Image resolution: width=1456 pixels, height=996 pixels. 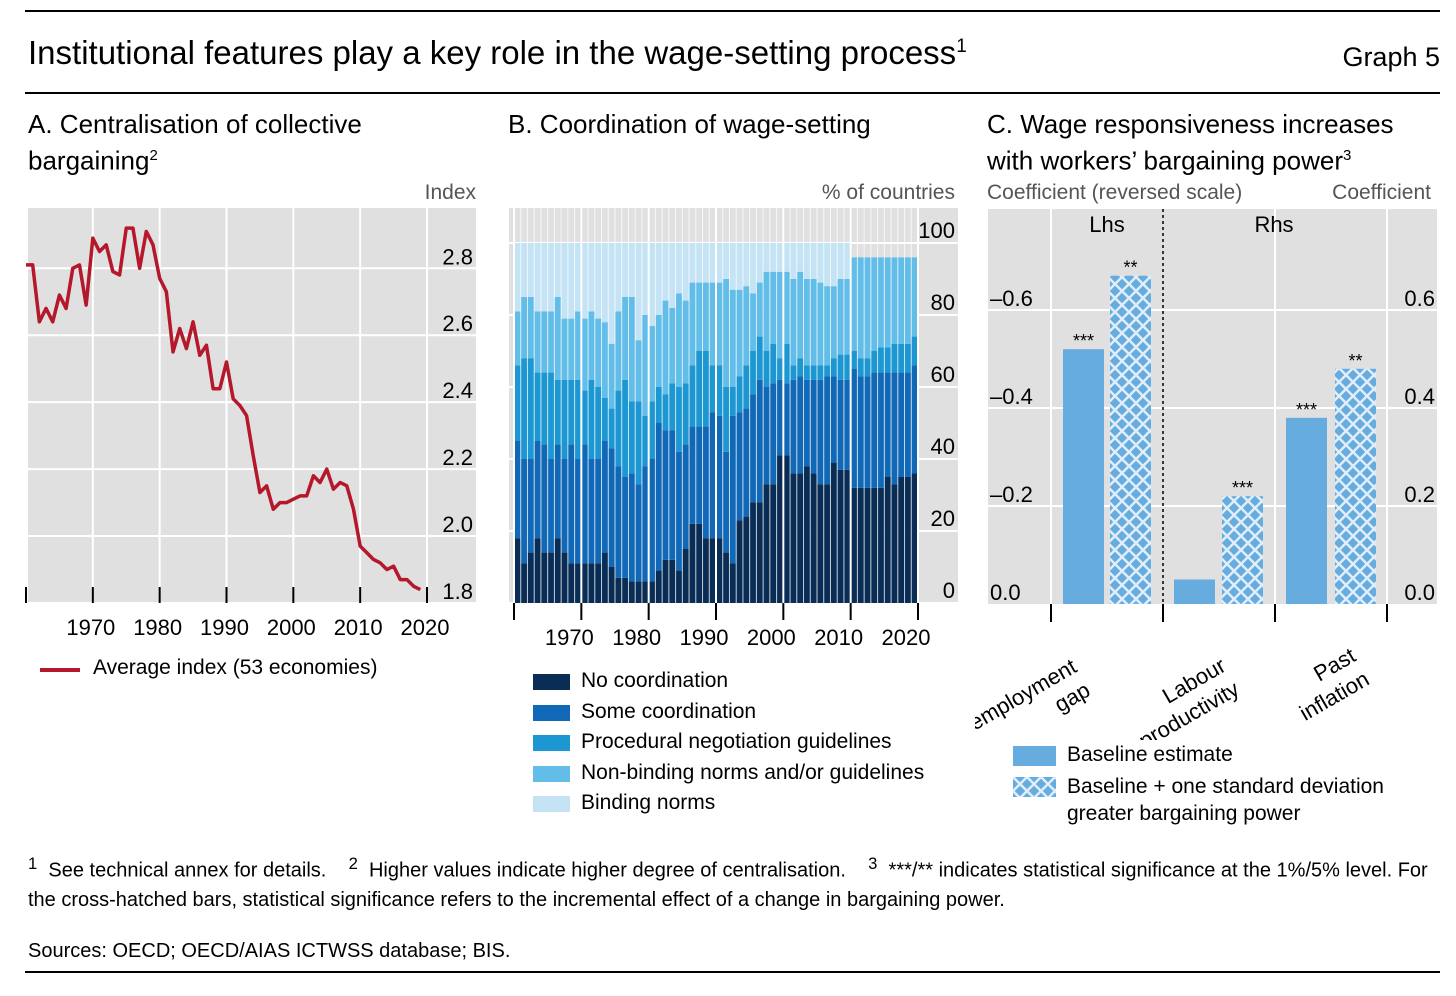 What do you see at coordinates (1011, 396) in the screenshot?
I see `left-y-tick-label: –0.4` at bounding box center [1011, 396].